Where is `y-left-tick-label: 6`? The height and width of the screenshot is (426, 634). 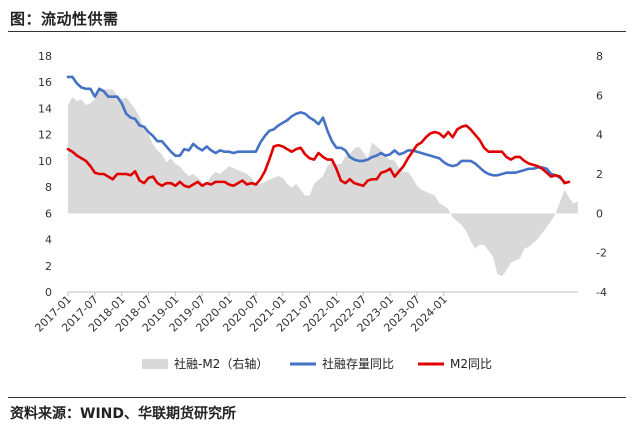
y-left-tick-label: 6 is located at coordinates (48, 213).